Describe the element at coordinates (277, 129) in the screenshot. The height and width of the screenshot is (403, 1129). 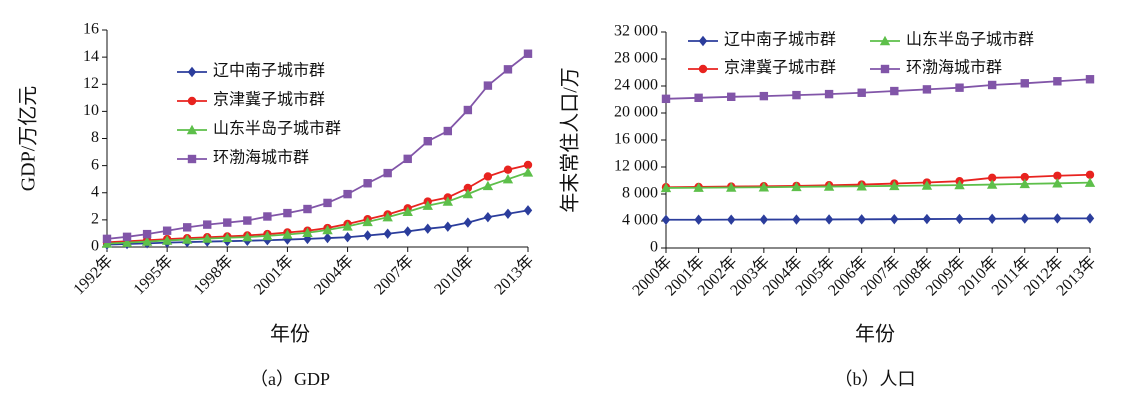
I see `legend-label: 山东半岛子城市群` at that location.